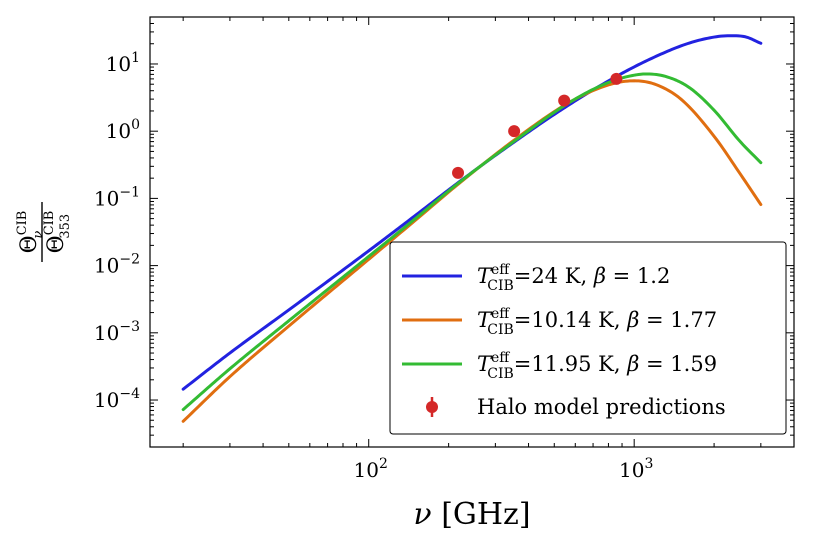  Describe the element at coordinates (106, 400) in the screenshot. I see `y-tick-label-0-base: 10` at that location.